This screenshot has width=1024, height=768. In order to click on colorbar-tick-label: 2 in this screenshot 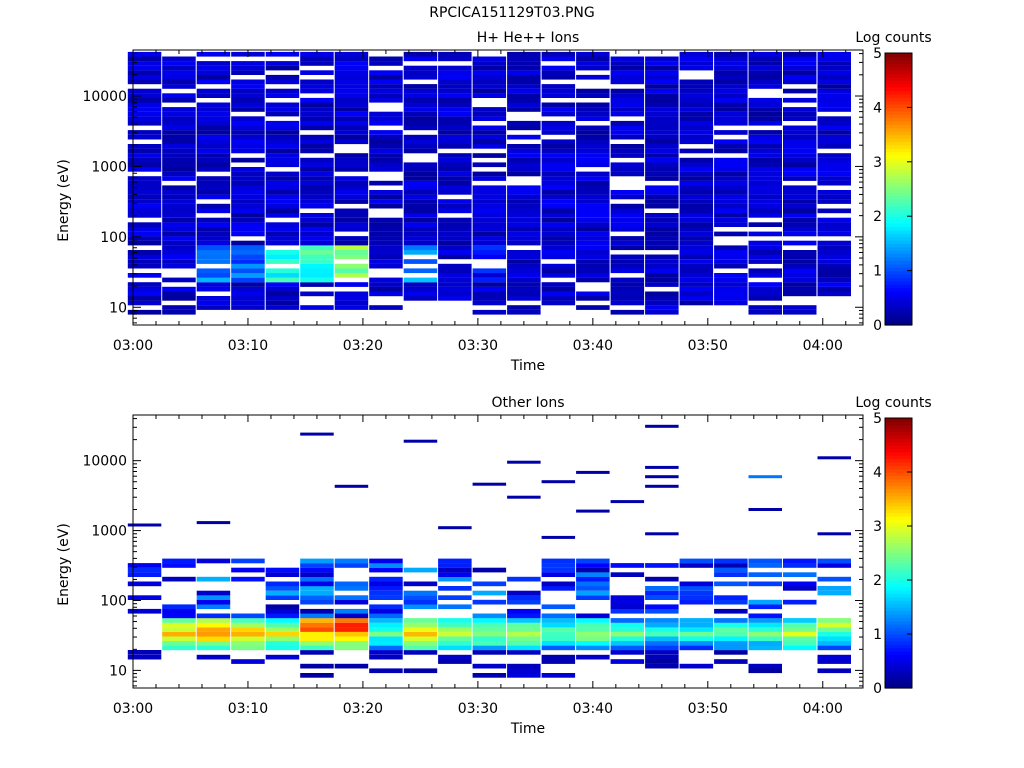, I will do `click(877, 217)`.